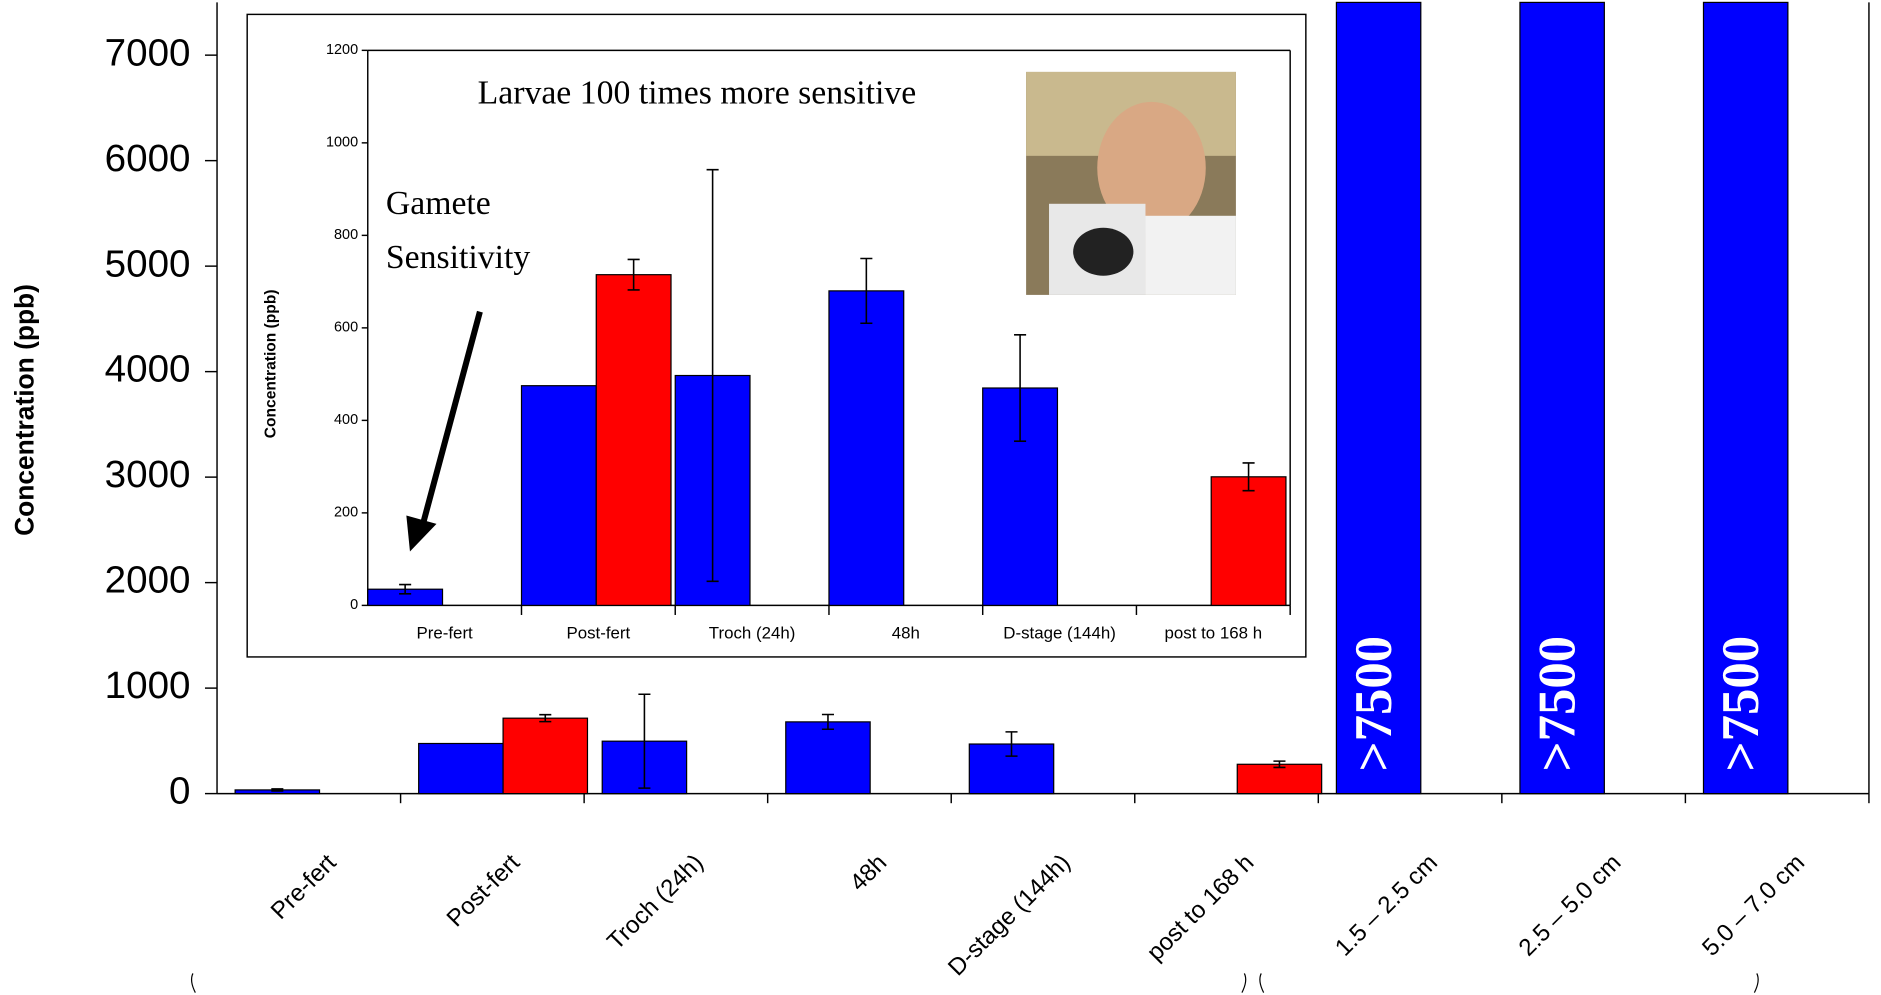 This screenshot has height=995, width=1881. I want to click on y-tick-label: 6000, so click(148, 158).